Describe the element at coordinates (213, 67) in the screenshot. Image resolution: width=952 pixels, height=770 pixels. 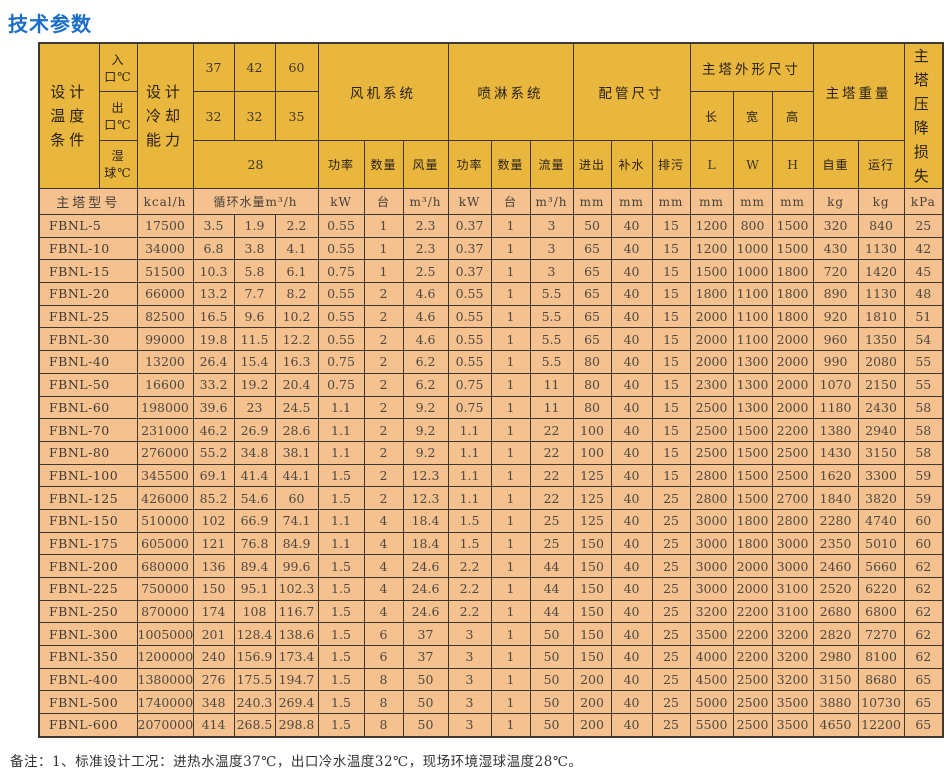
I see `inlet-temp-value: 37` at that location.